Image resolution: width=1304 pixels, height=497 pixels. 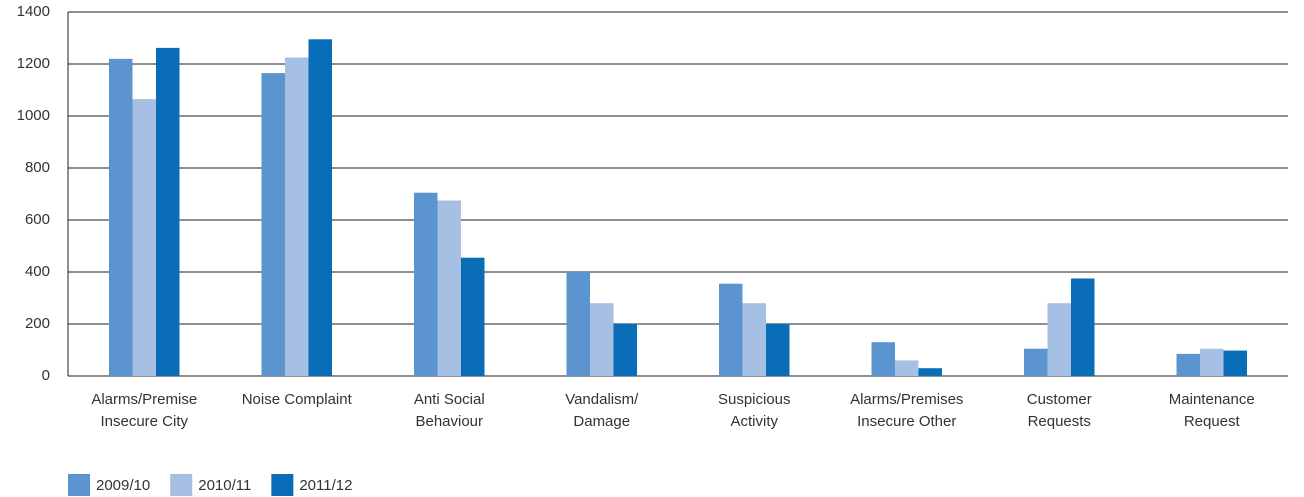 What do you see at coordinates (37, 219) in the screenshot?
I see `y-tick-label: 600` at bounding box center [37, 219].